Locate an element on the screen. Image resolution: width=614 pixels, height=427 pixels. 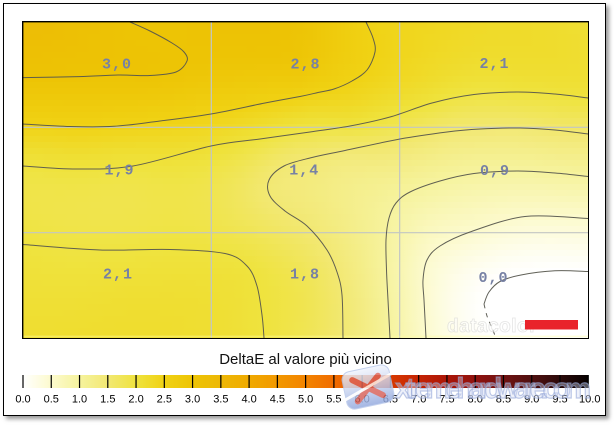
svg-text: 1.5 is located at coordinates (107, 400).